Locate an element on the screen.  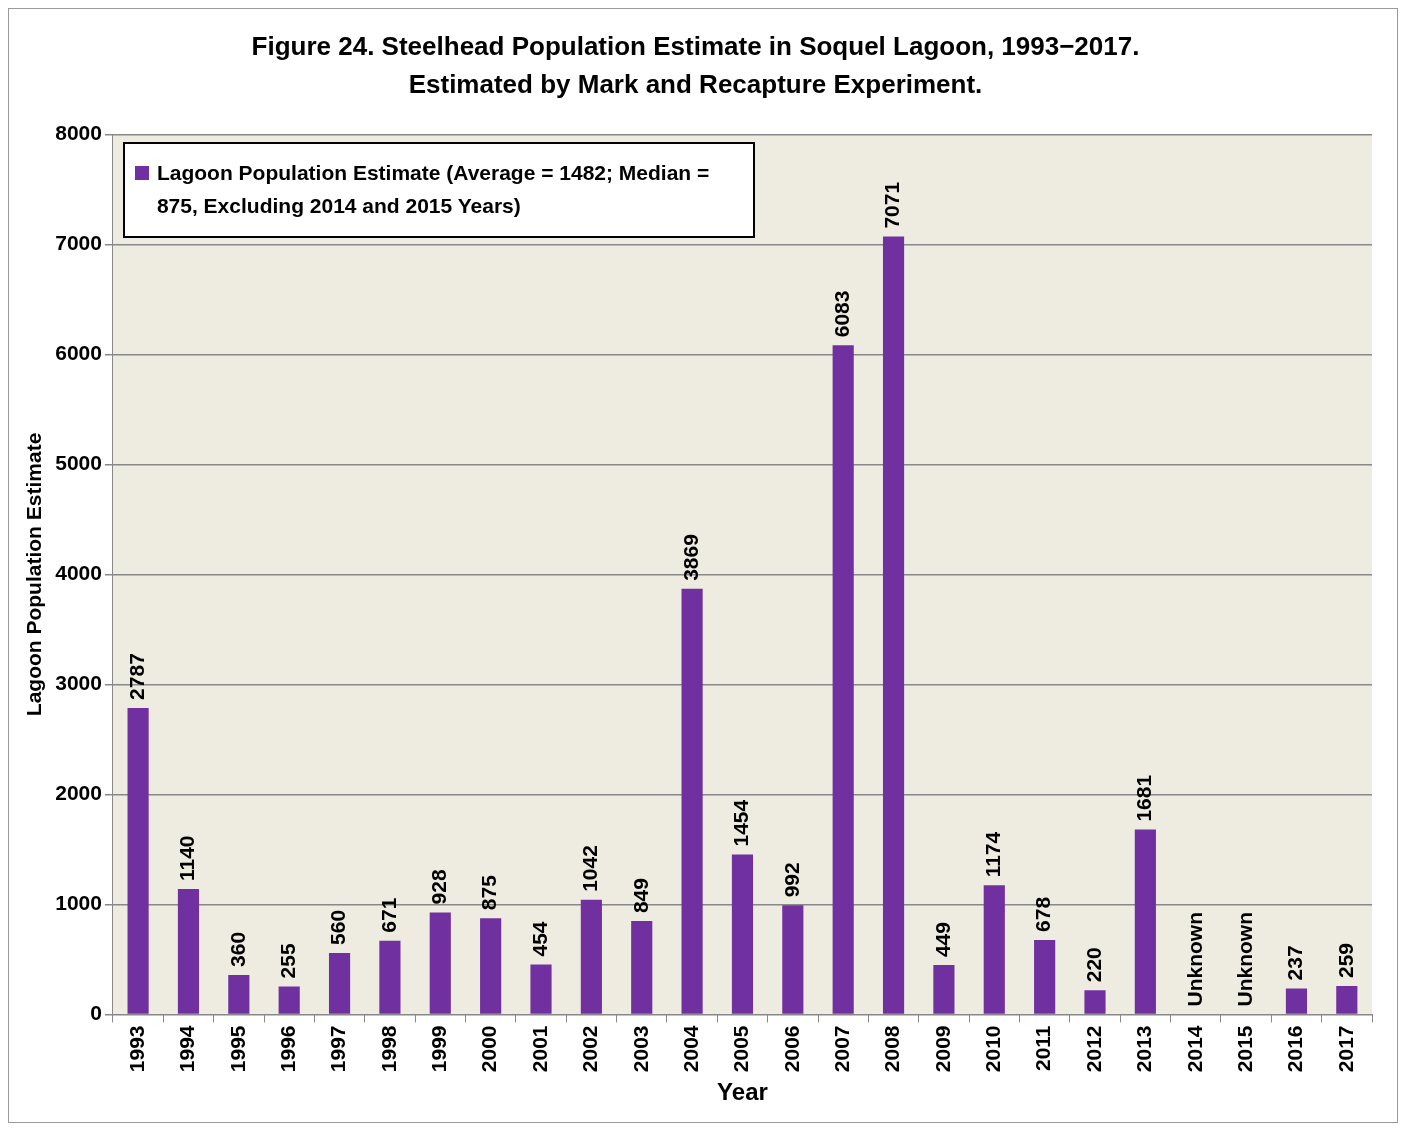
x-tick-label: 2001 is located at coordinates (539, 1049).